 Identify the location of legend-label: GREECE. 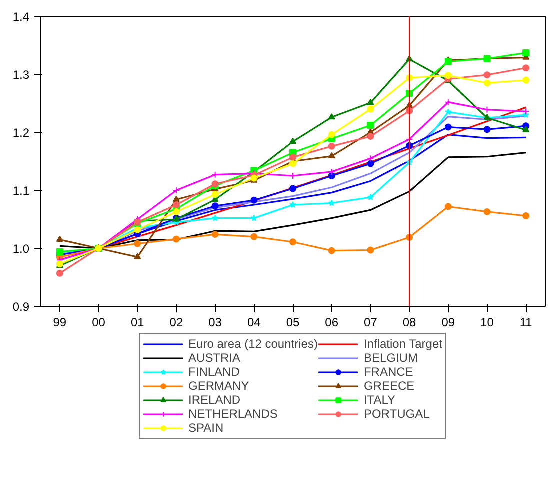
(389, 386).